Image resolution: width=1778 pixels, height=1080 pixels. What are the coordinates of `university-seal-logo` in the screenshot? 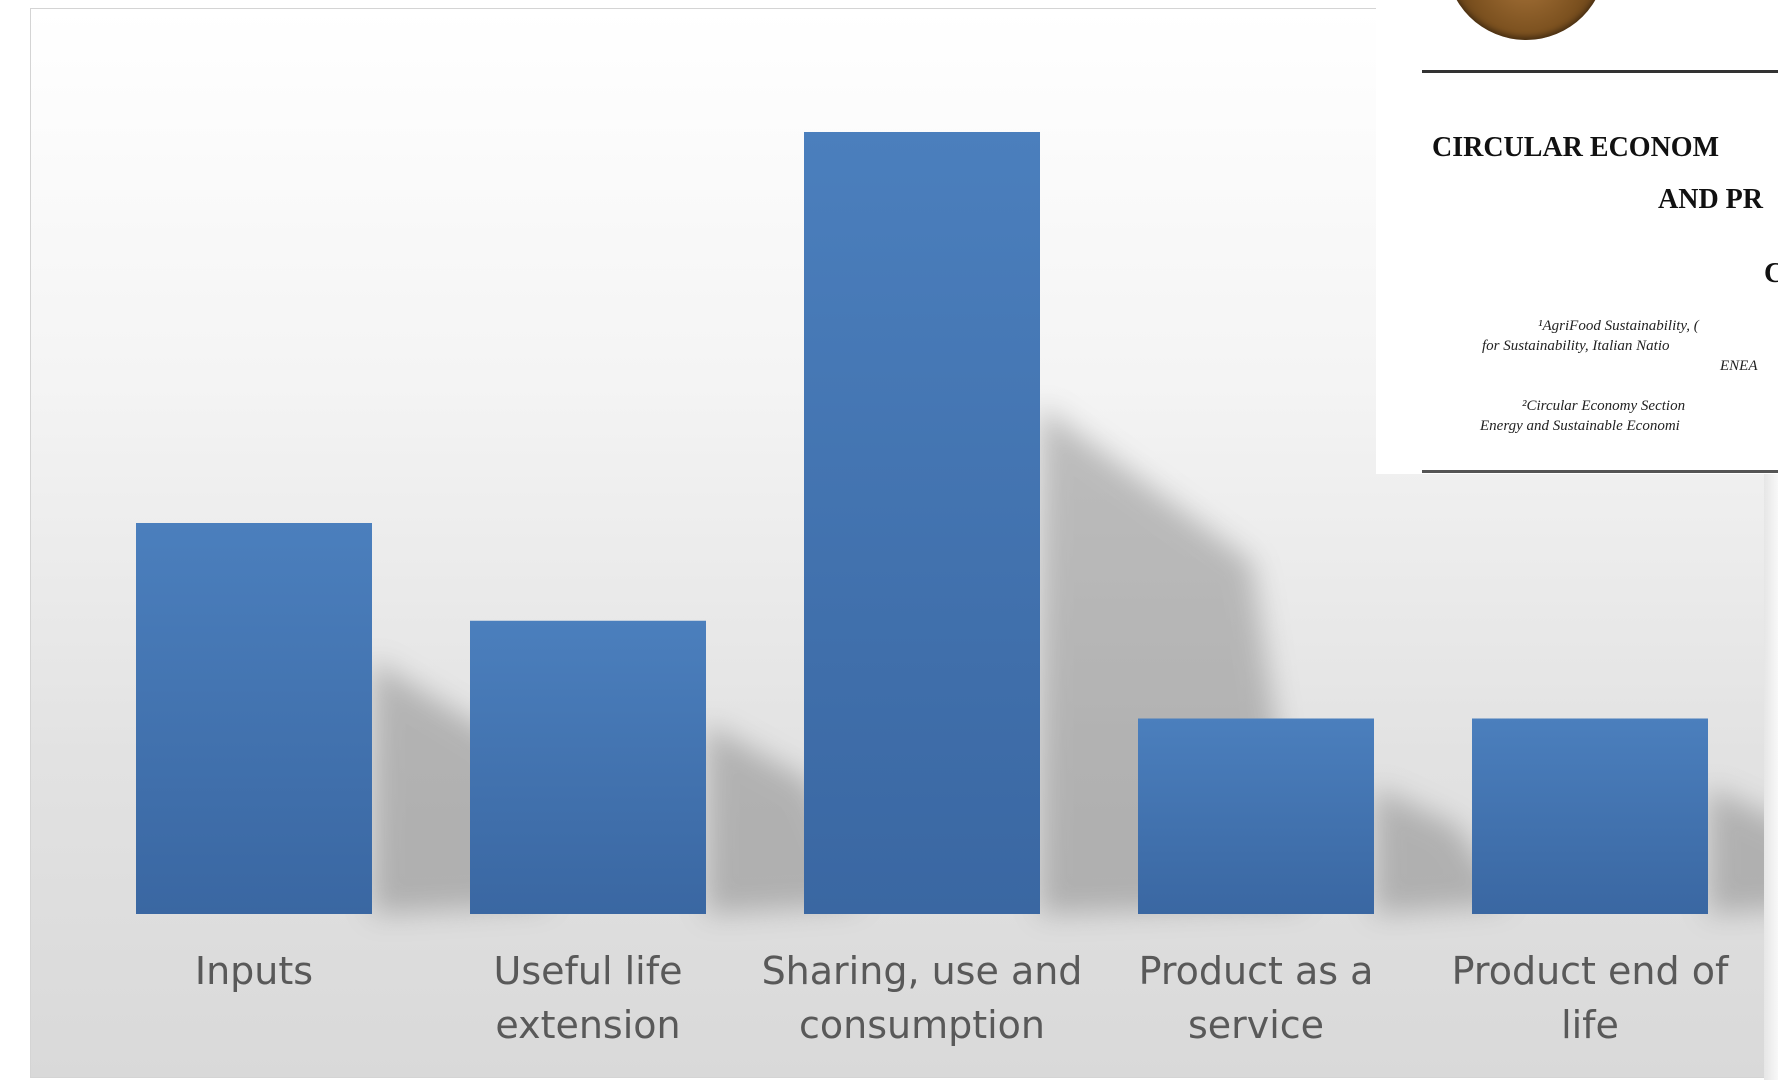 It's located at (1526, 20).